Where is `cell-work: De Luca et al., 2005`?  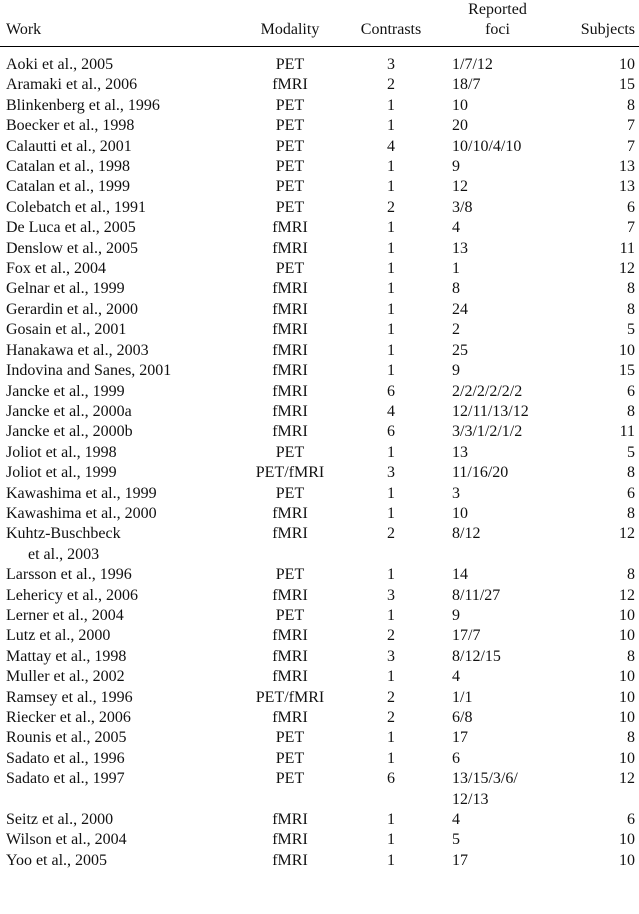 cell-work: De Luca et al., 2005 is located at coordinates (117, 228).